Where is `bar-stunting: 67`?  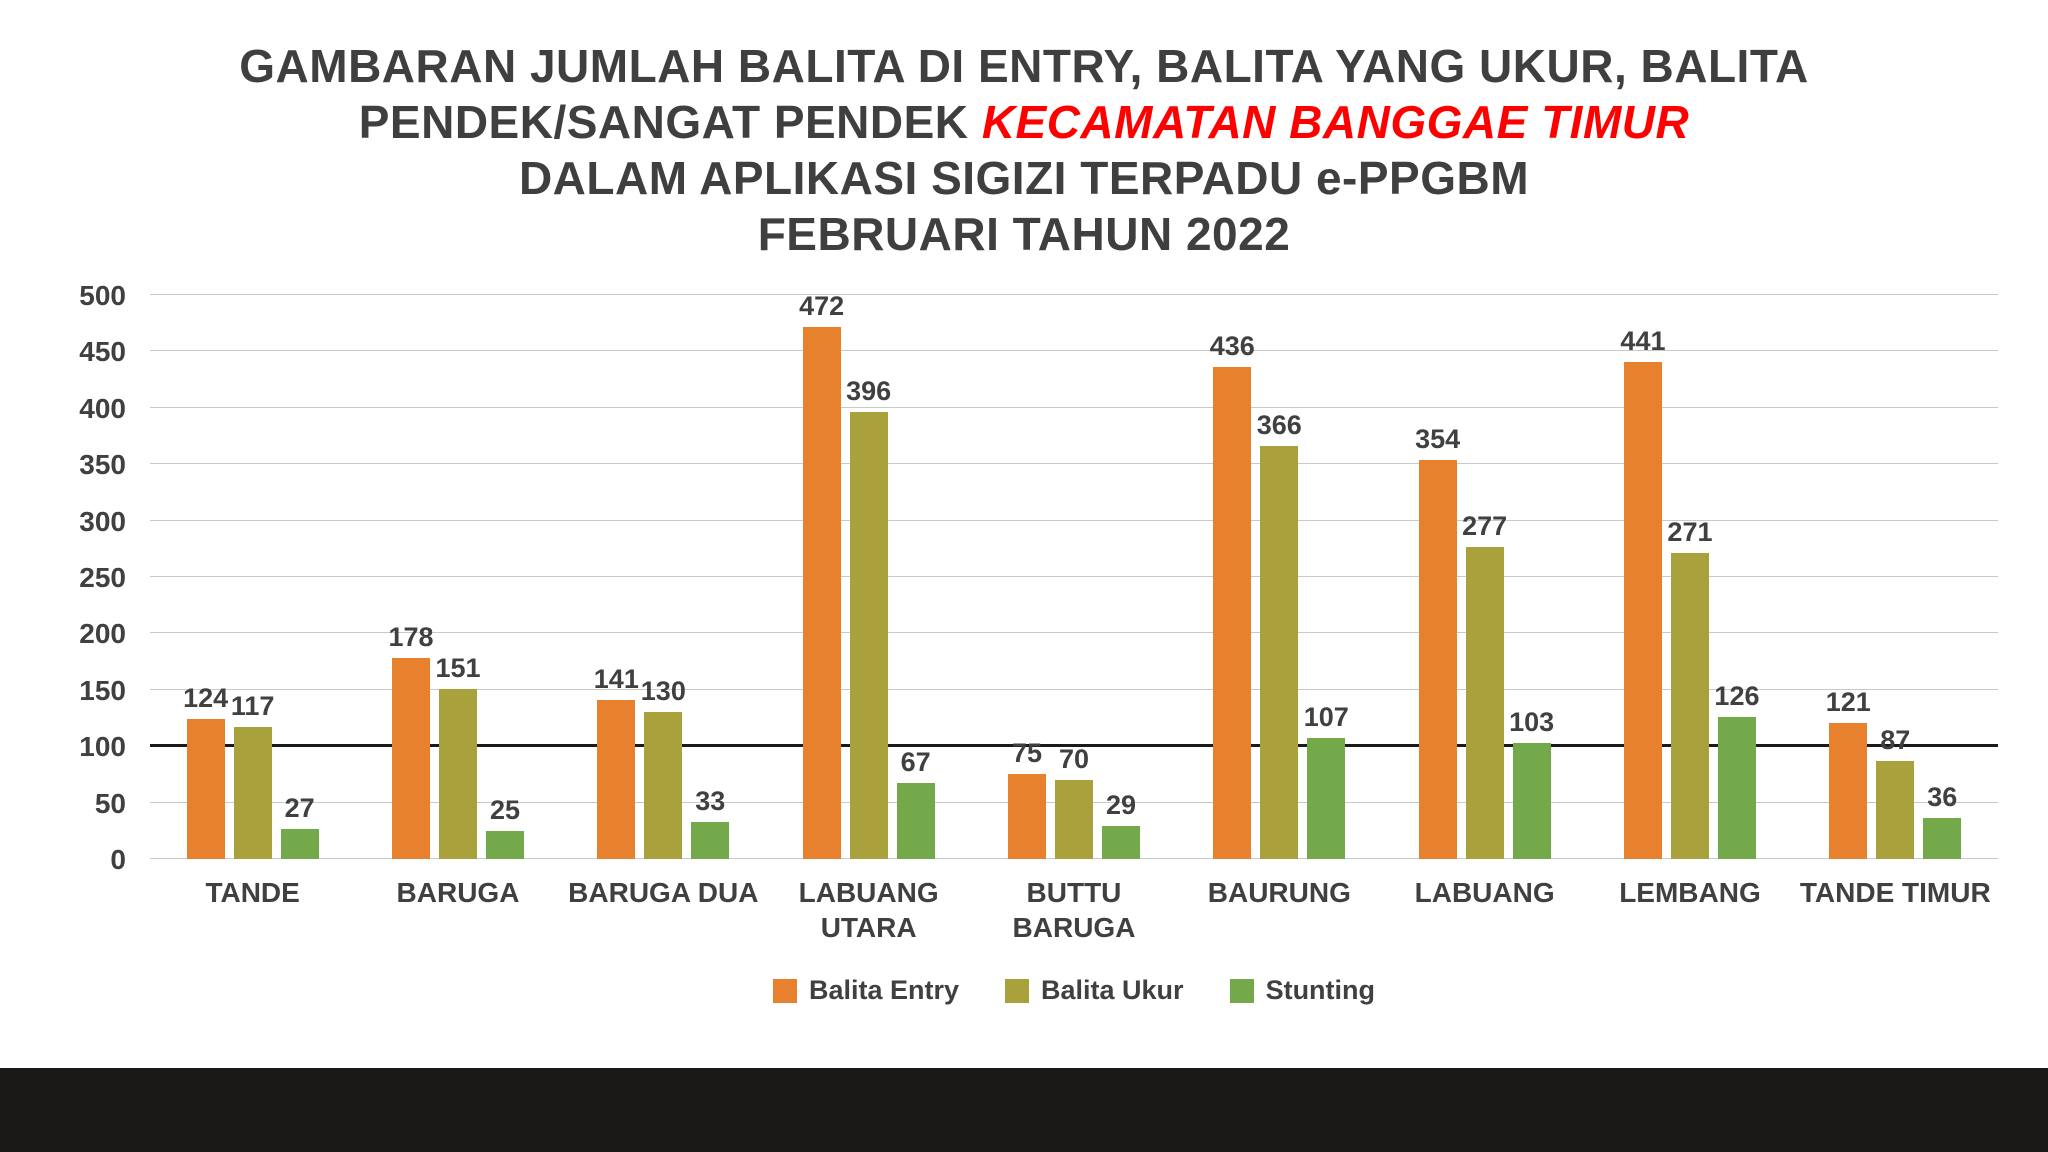 bar-stunting: 67 is located at coordinates (915, 803).